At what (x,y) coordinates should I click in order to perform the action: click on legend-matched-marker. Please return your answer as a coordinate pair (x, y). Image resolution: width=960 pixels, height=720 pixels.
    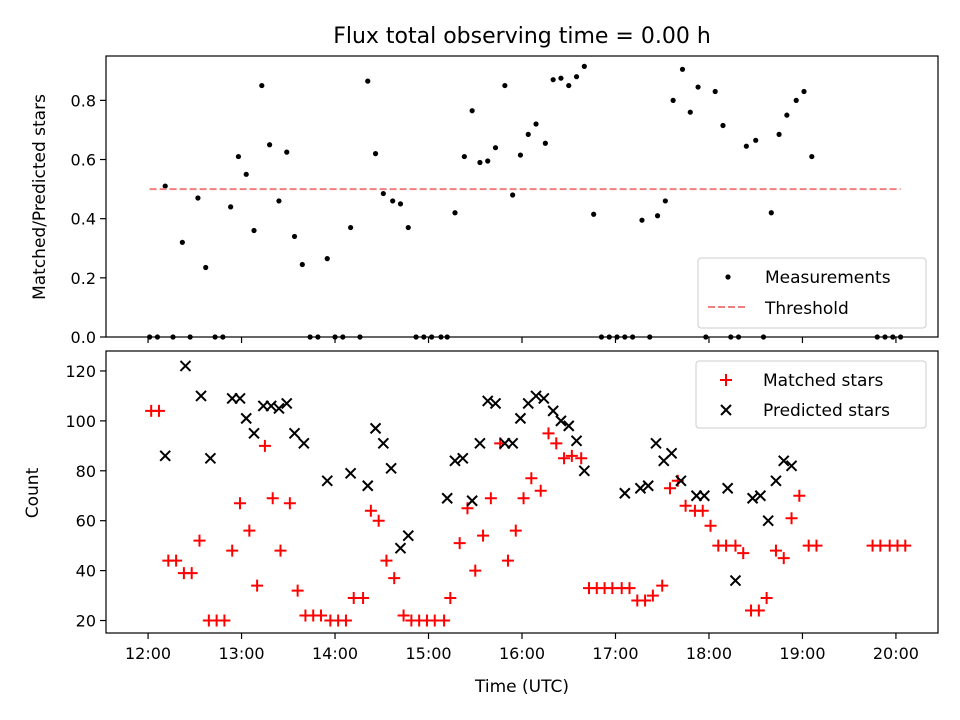
    Looking at the image, I should click on (726, 380).